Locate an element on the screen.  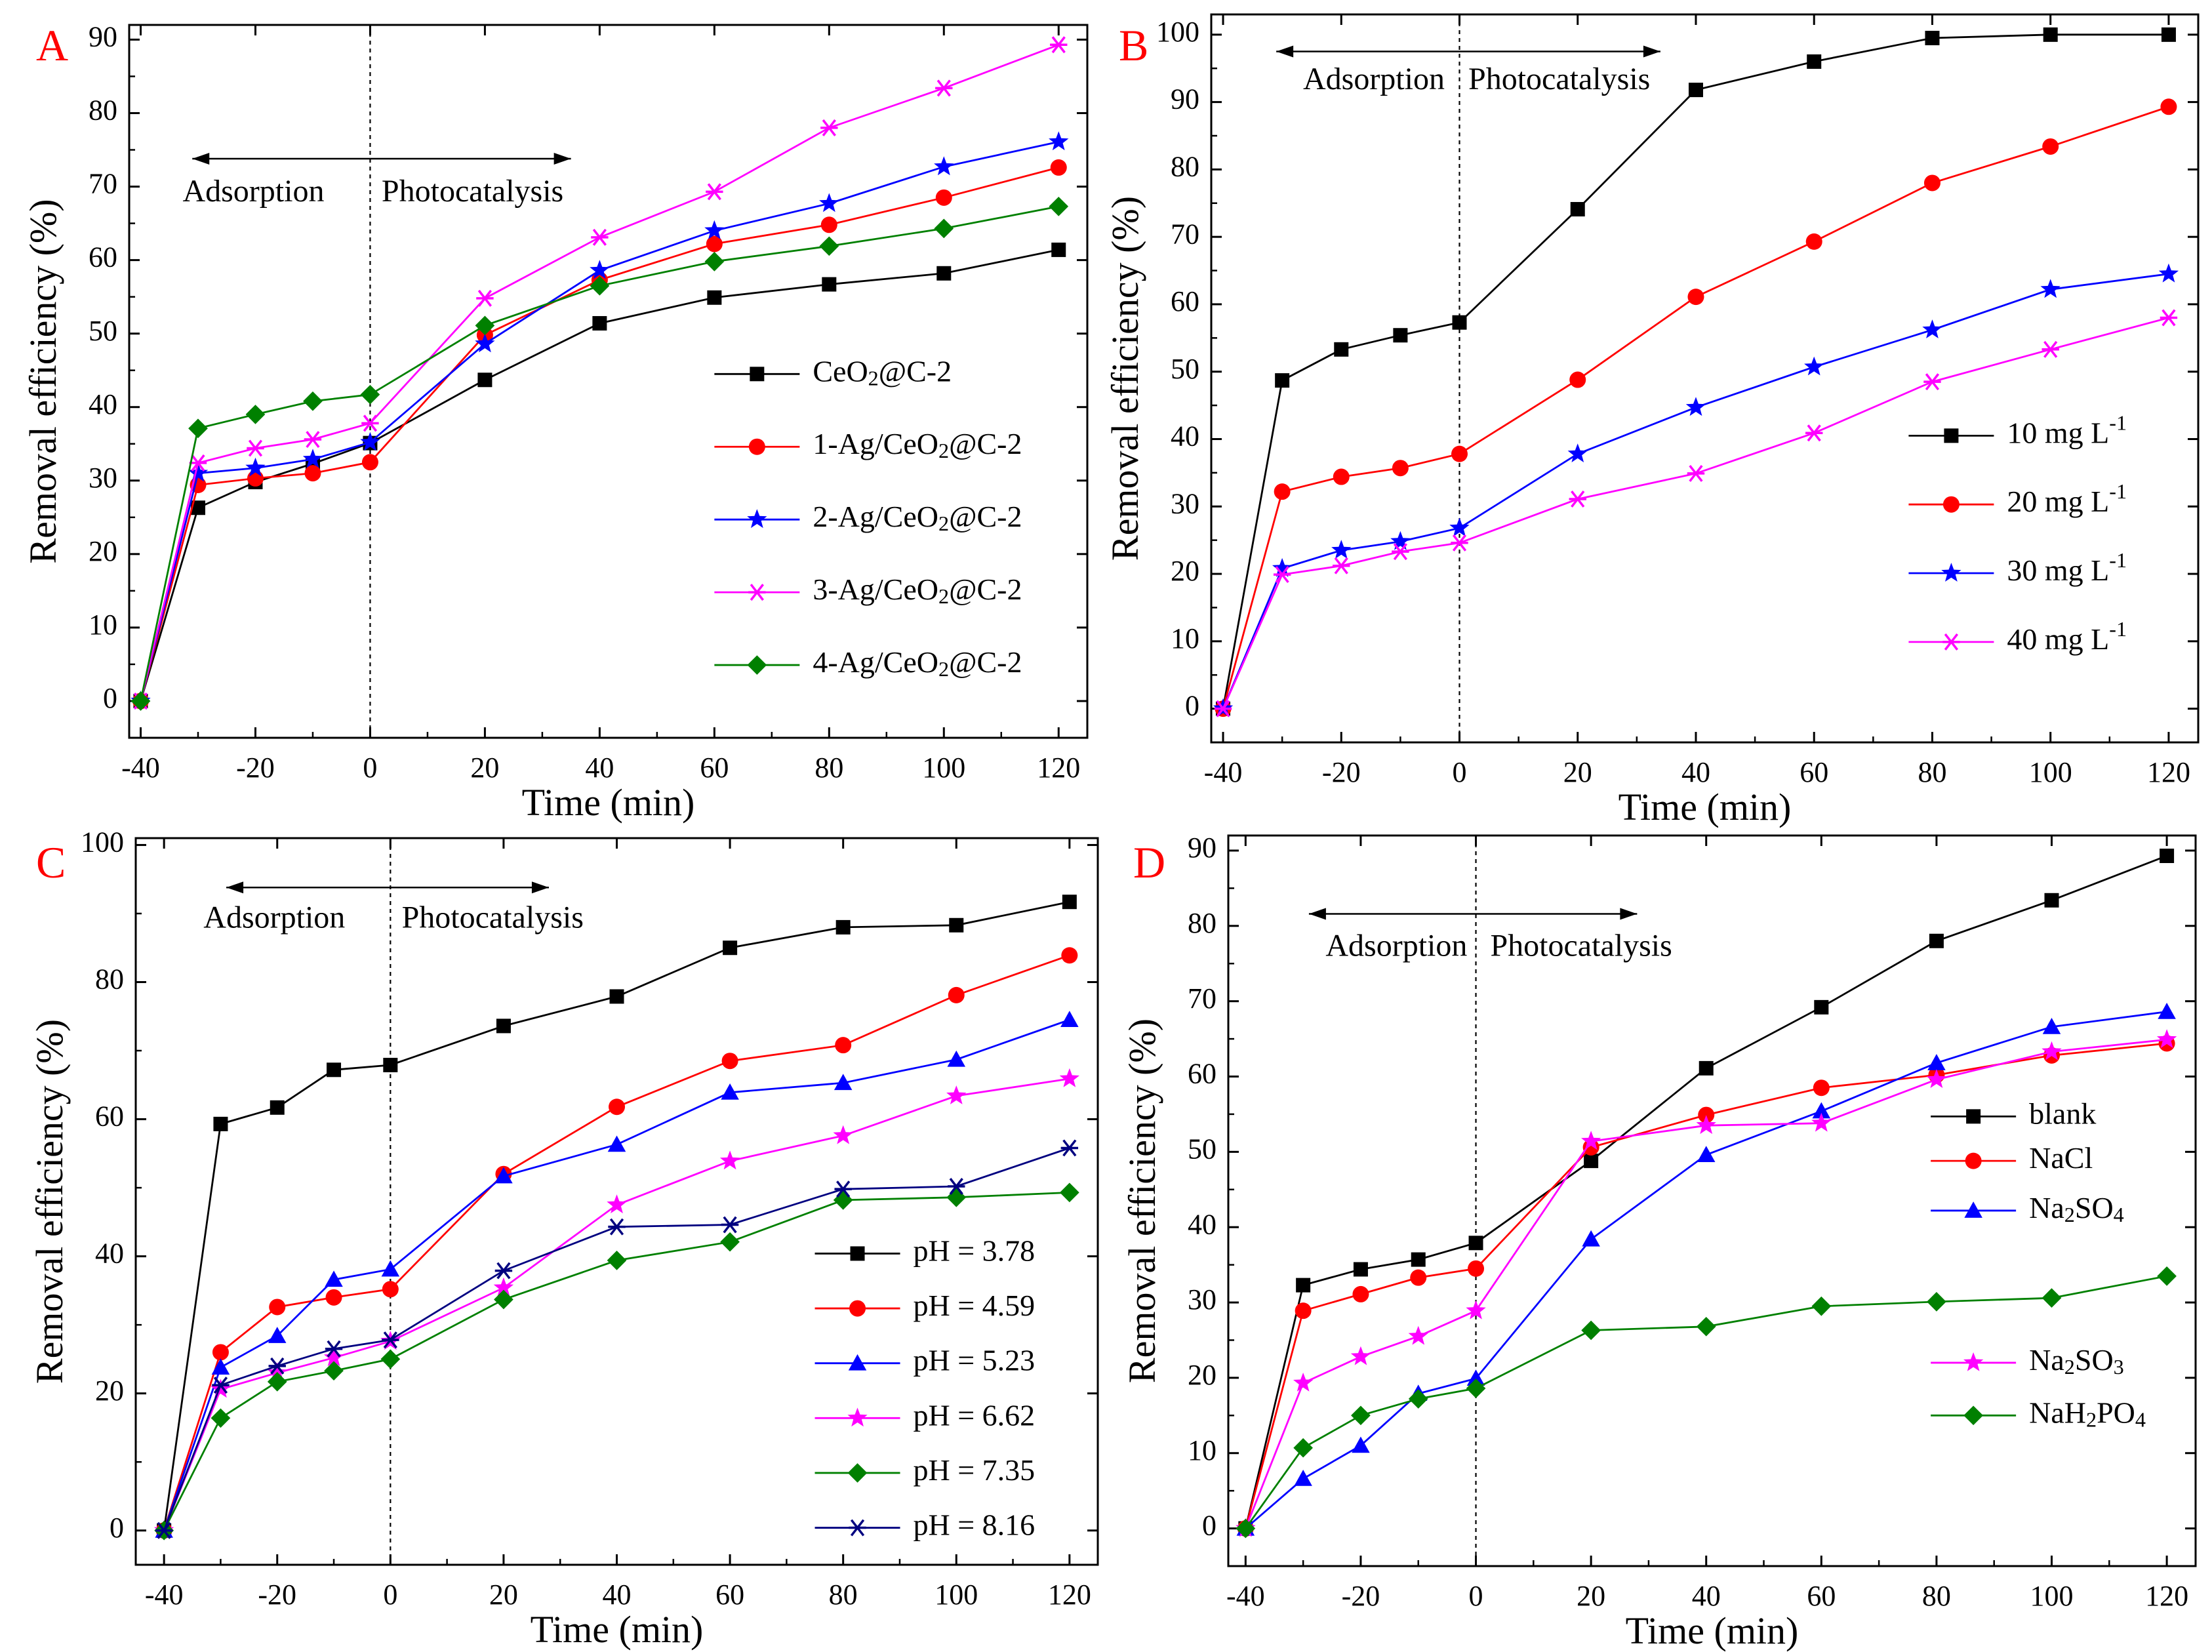
x-tick-label: 20 is located at coordinates (1591, 1596).